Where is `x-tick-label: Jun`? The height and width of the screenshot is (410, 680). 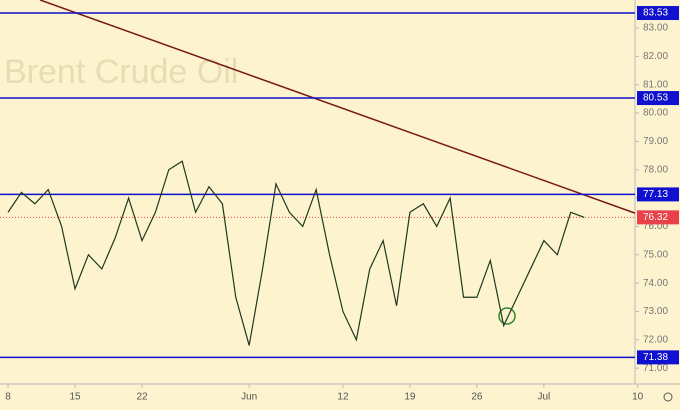 x-tick-label: Jun is located at coordinates (249, 397).